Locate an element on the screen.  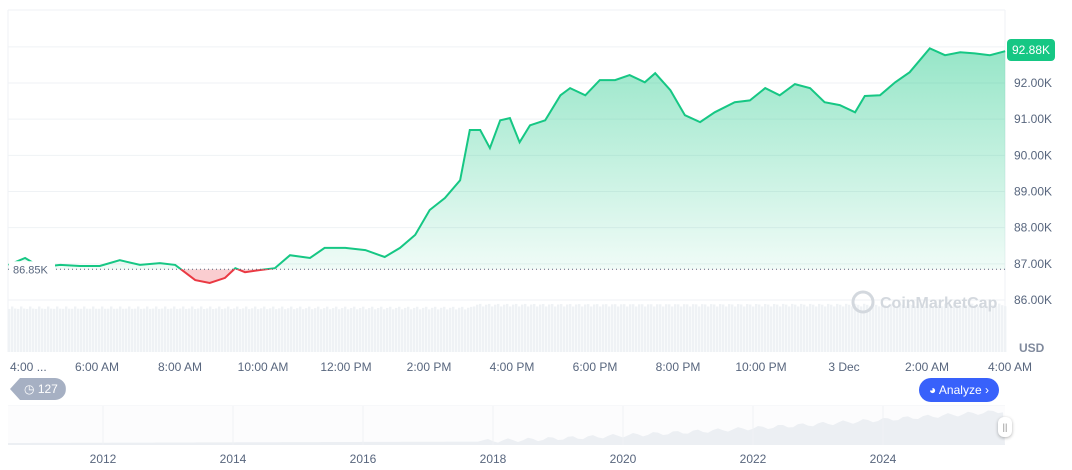
history-button: ◷ 127 is located at coordinates (38, 389).